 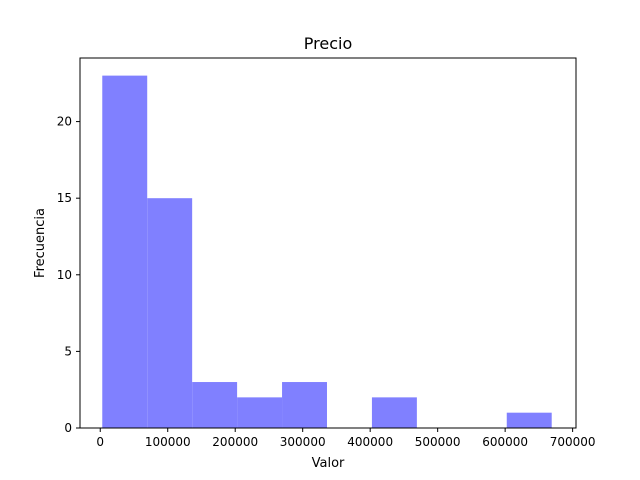 I want to click on y-axis-ticks: 0 5 10 15 20, so click(x=68, y=275).